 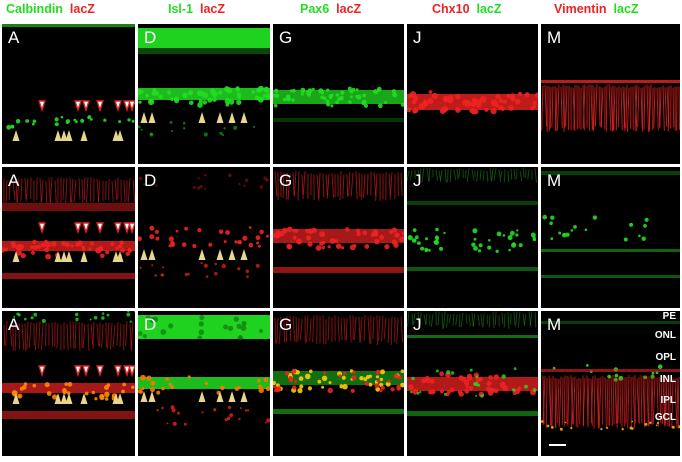 What do you see at coordinates (14, 37) in the screenshot?
I see `panel-letter: A` at bounding box center [14, 37].